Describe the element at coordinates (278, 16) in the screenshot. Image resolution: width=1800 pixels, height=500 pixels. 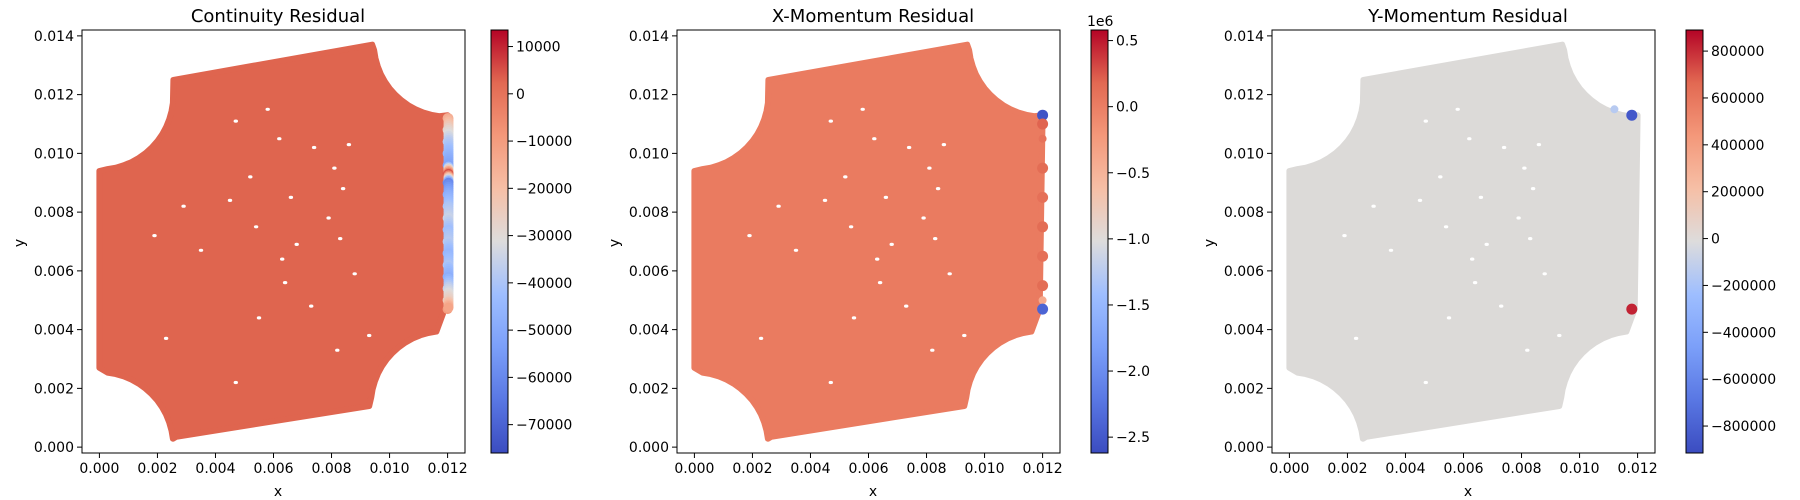
I see `chart-title: Continuity Residual` at that location.